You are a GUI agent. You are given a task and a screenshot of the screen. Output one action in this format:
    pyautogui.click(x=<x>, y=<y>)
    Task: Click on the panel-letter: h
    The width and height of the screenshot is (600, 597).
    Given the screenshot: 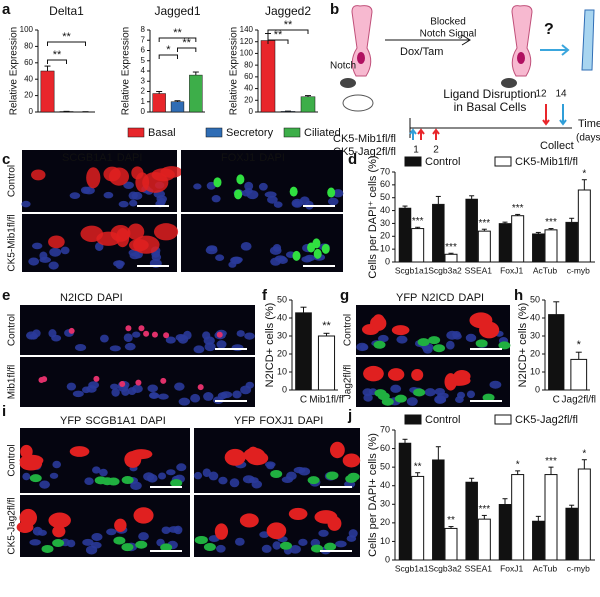 What is the action you would take?
    pyautogui.click(x=518, y=295)
    